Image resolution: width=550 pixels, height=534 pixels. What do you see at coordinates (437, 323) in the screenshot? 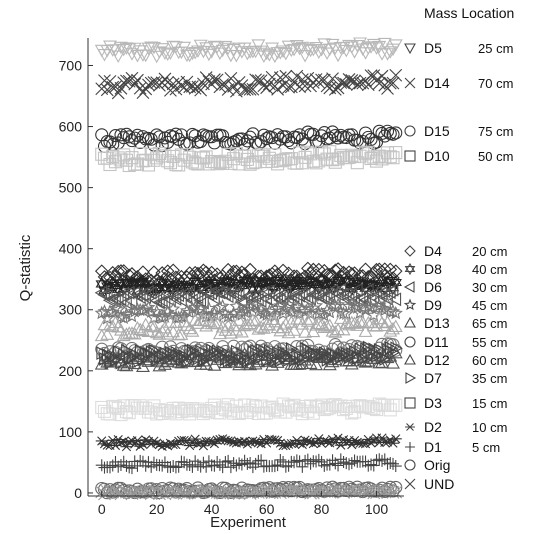
I see `legend-label: D13` at bounding box center [437, 323].